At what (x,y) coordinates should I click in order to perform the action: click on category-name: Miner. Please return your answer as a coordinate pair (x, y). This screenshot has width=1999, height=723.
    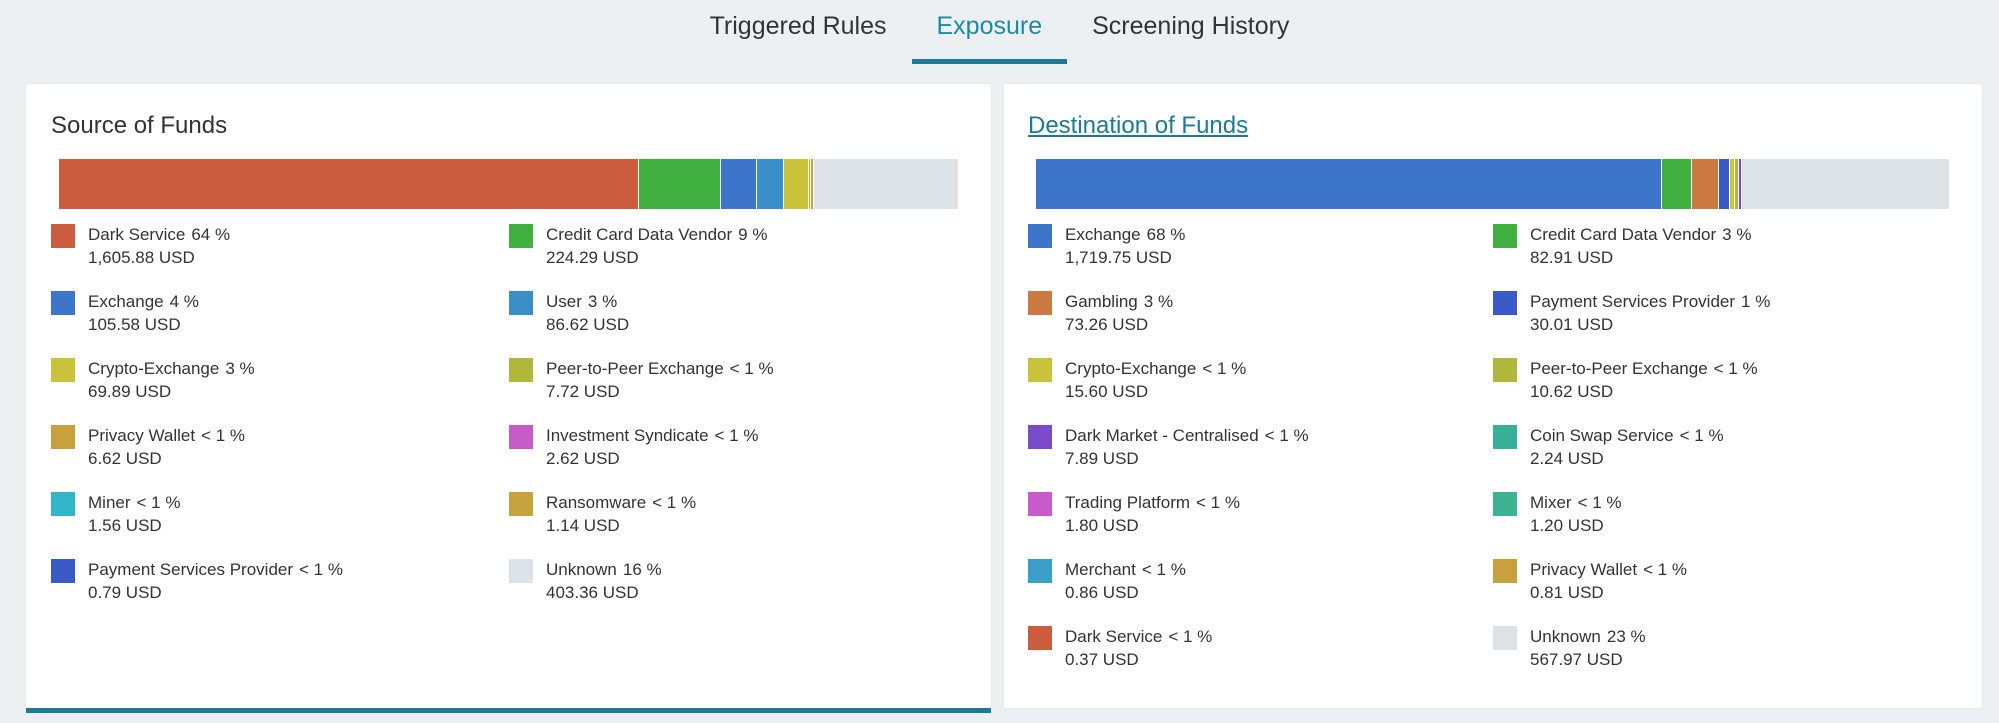
    Looking at the image, I should click on (109, 502).